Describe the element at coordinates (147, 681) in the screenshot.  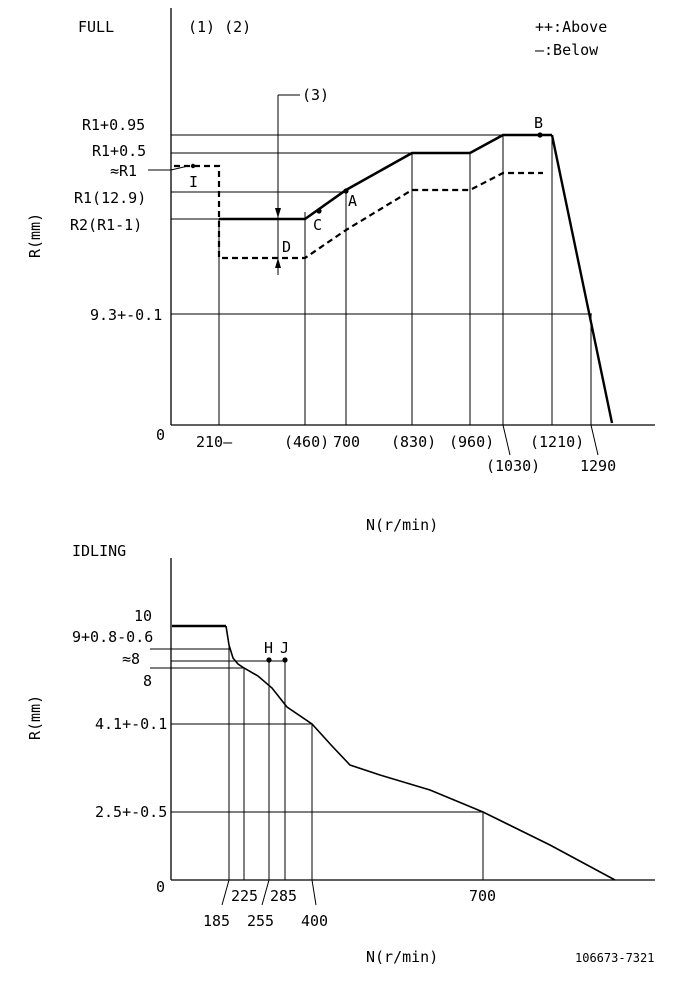
I see `idling-y-label: 8` at that location.